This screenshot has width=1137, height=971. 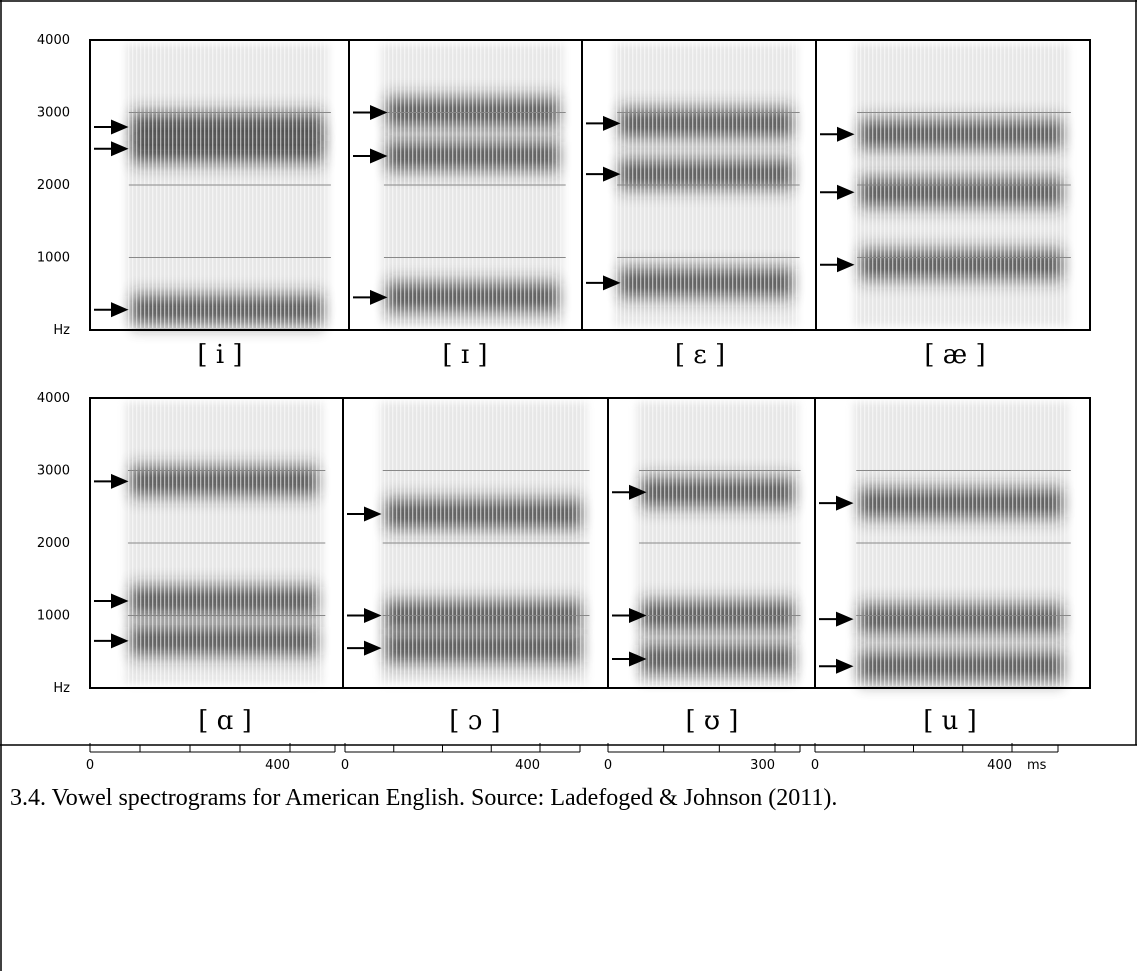 I want to click on vowel-label: [ ɛ ], so click(x=700, y=355).